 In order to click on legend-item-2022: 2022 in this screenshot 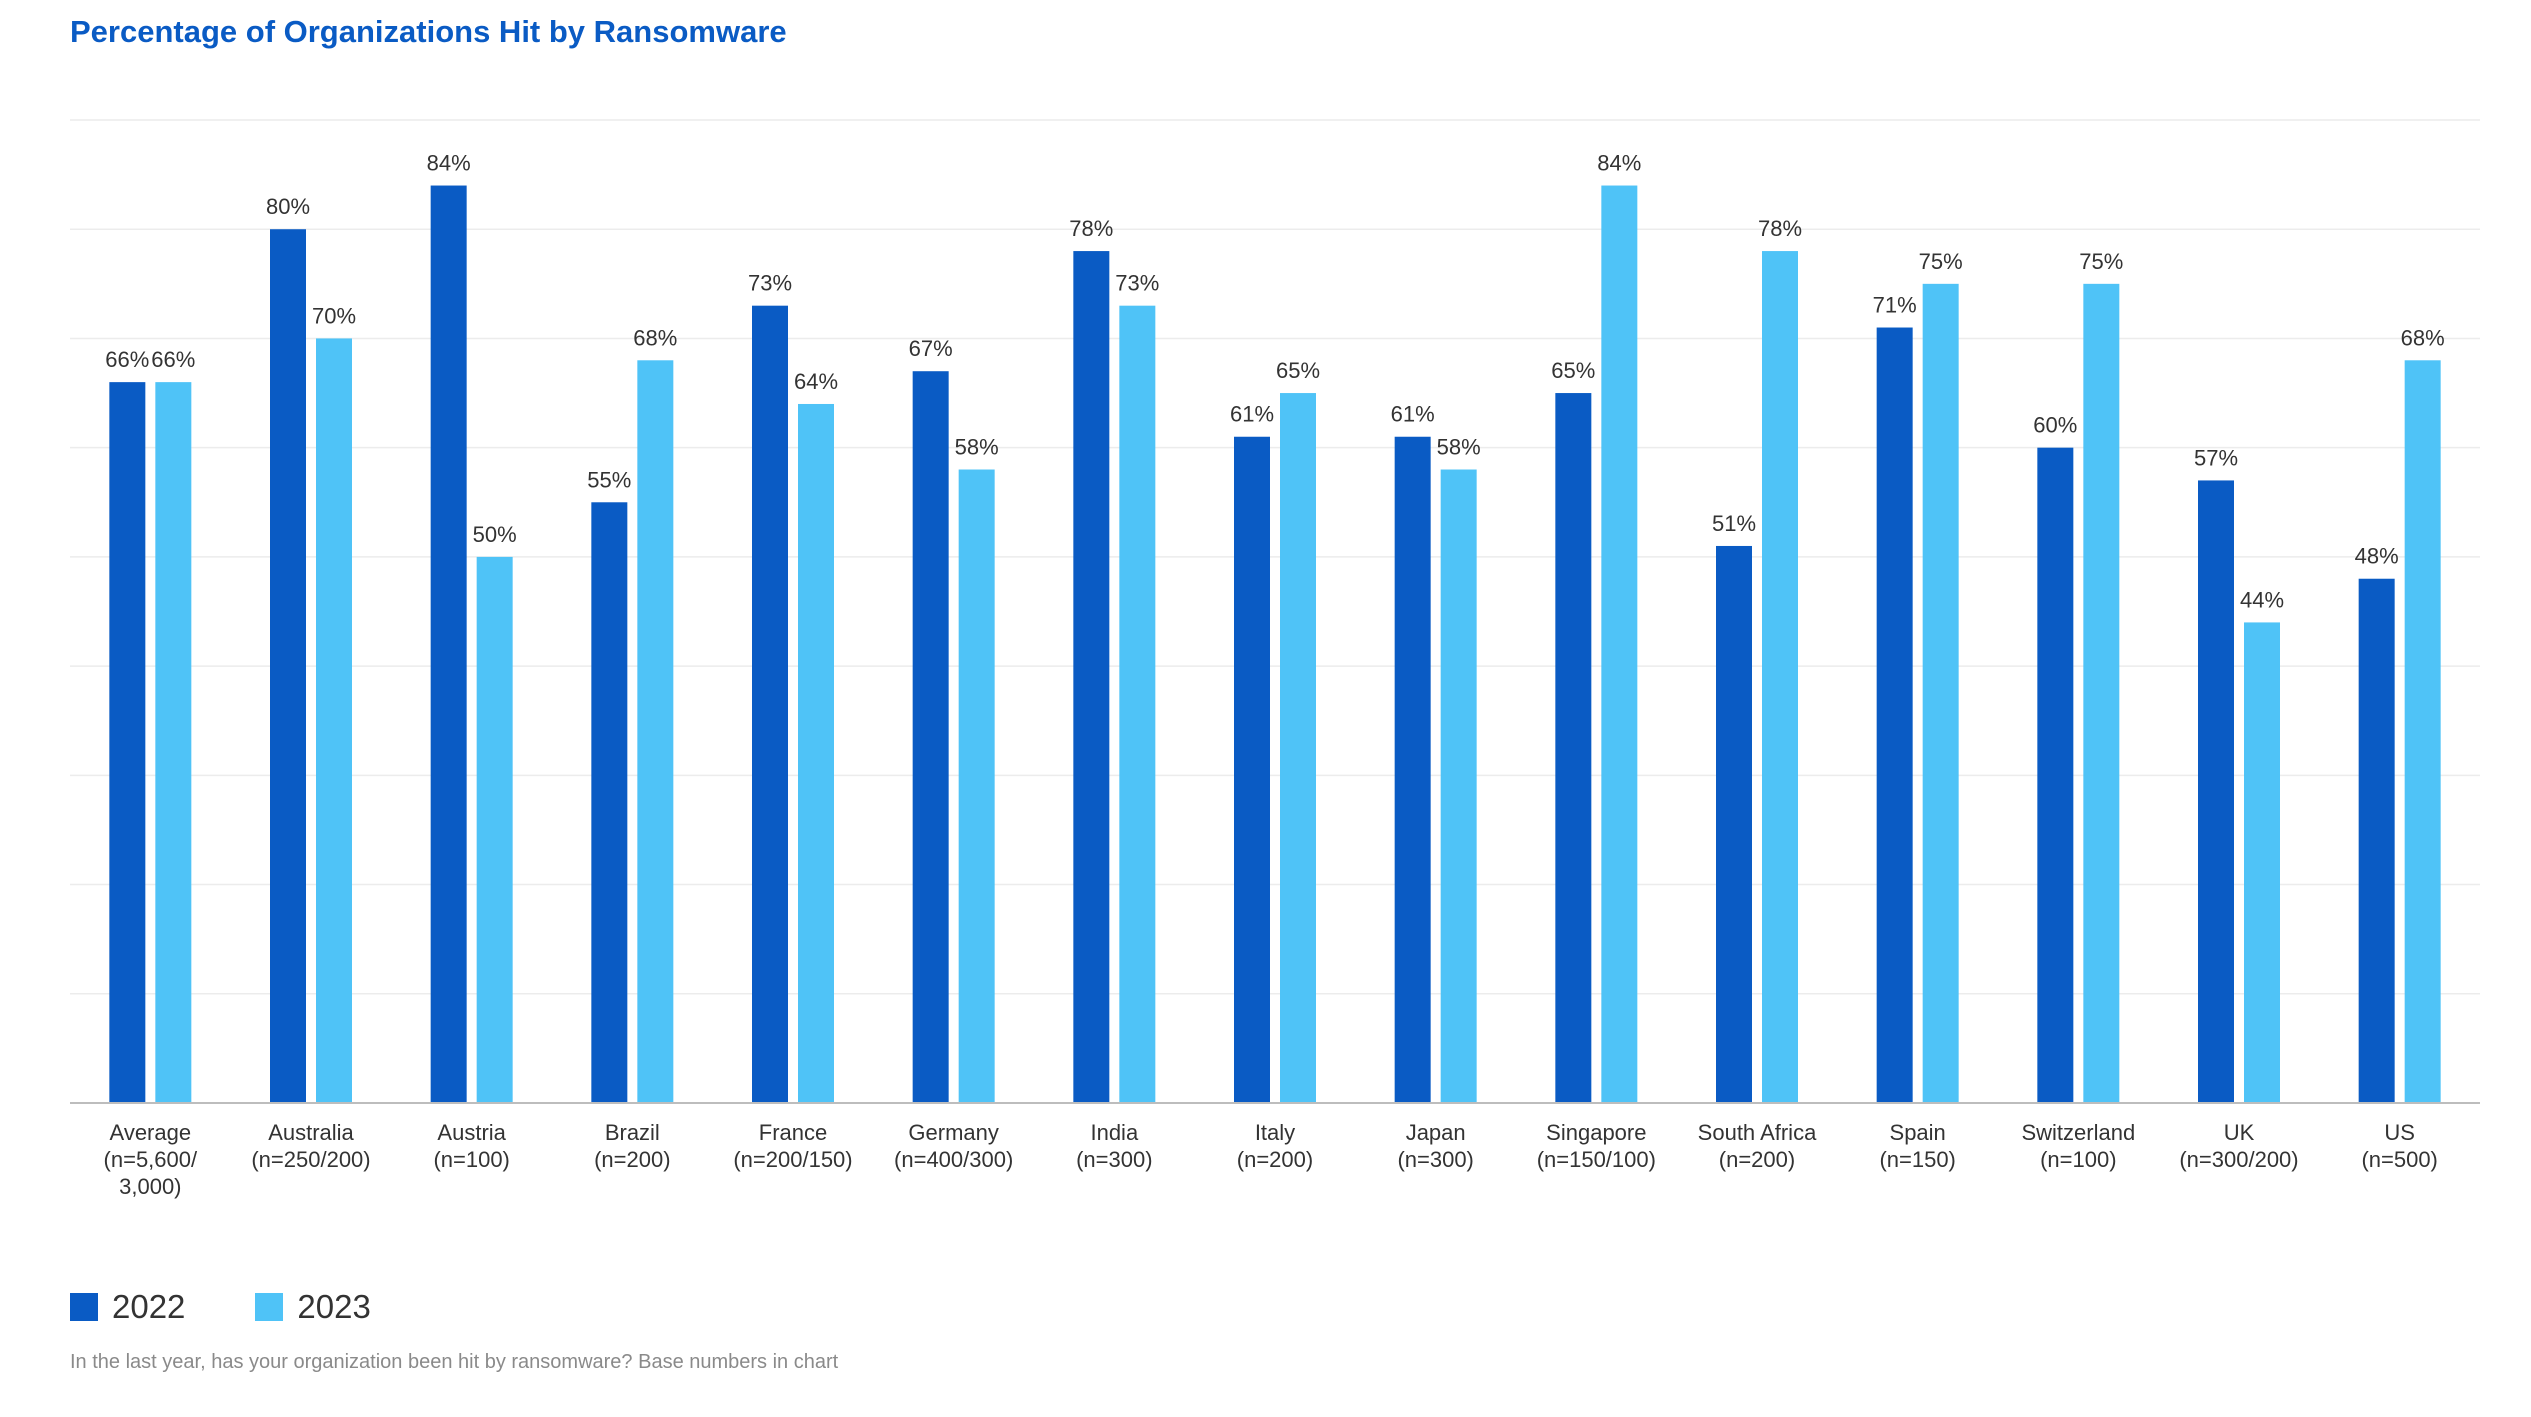, I will do `click(127, 1307)`.